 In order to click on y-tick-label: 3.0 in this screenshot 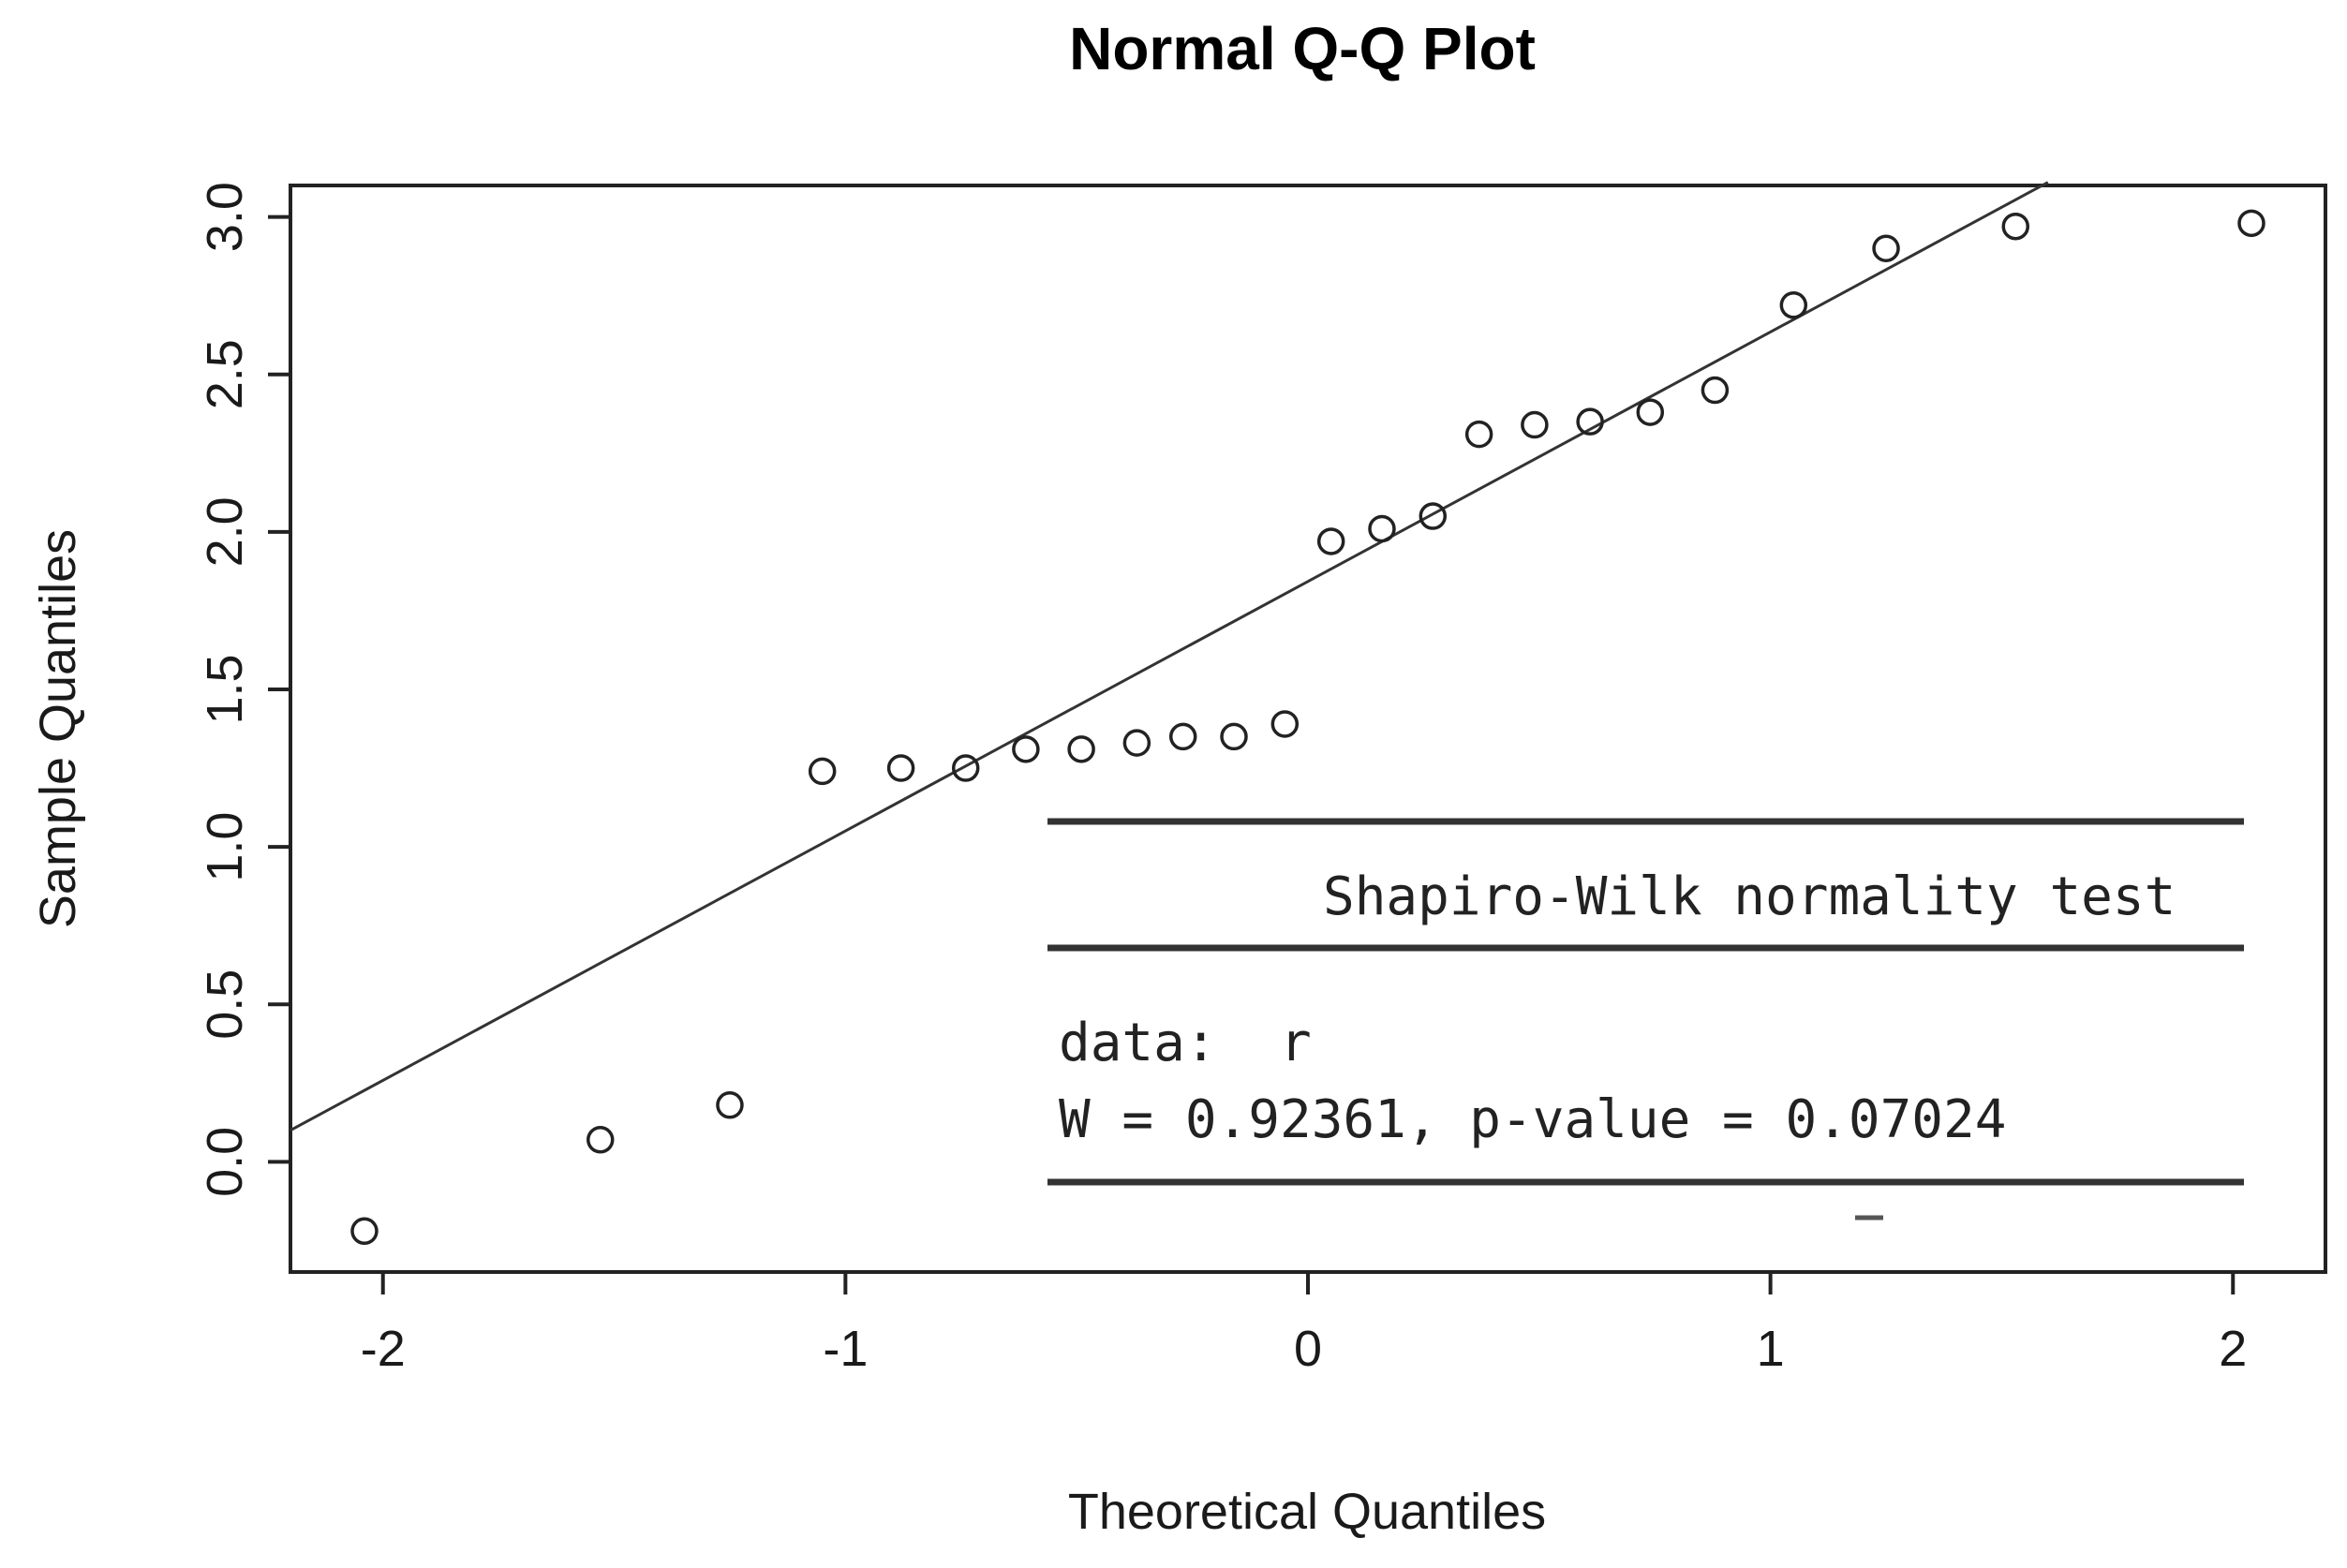, I will do `click(225, 217)`.